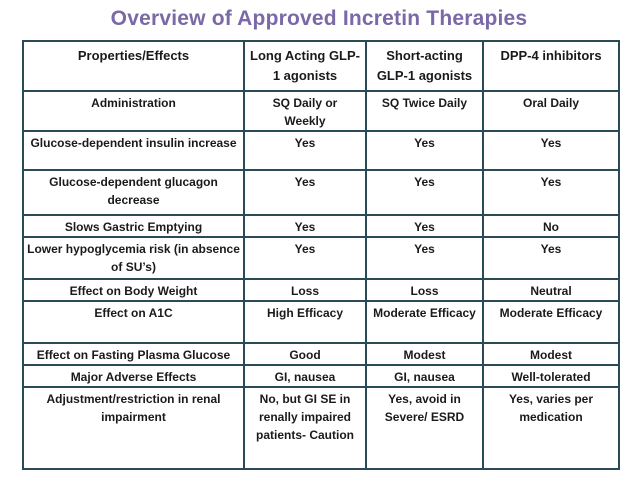 The image size is (638, 485). Describe the element at coordinates (305, 354) in the screenshot. I see `value-cell: Good` at that location.